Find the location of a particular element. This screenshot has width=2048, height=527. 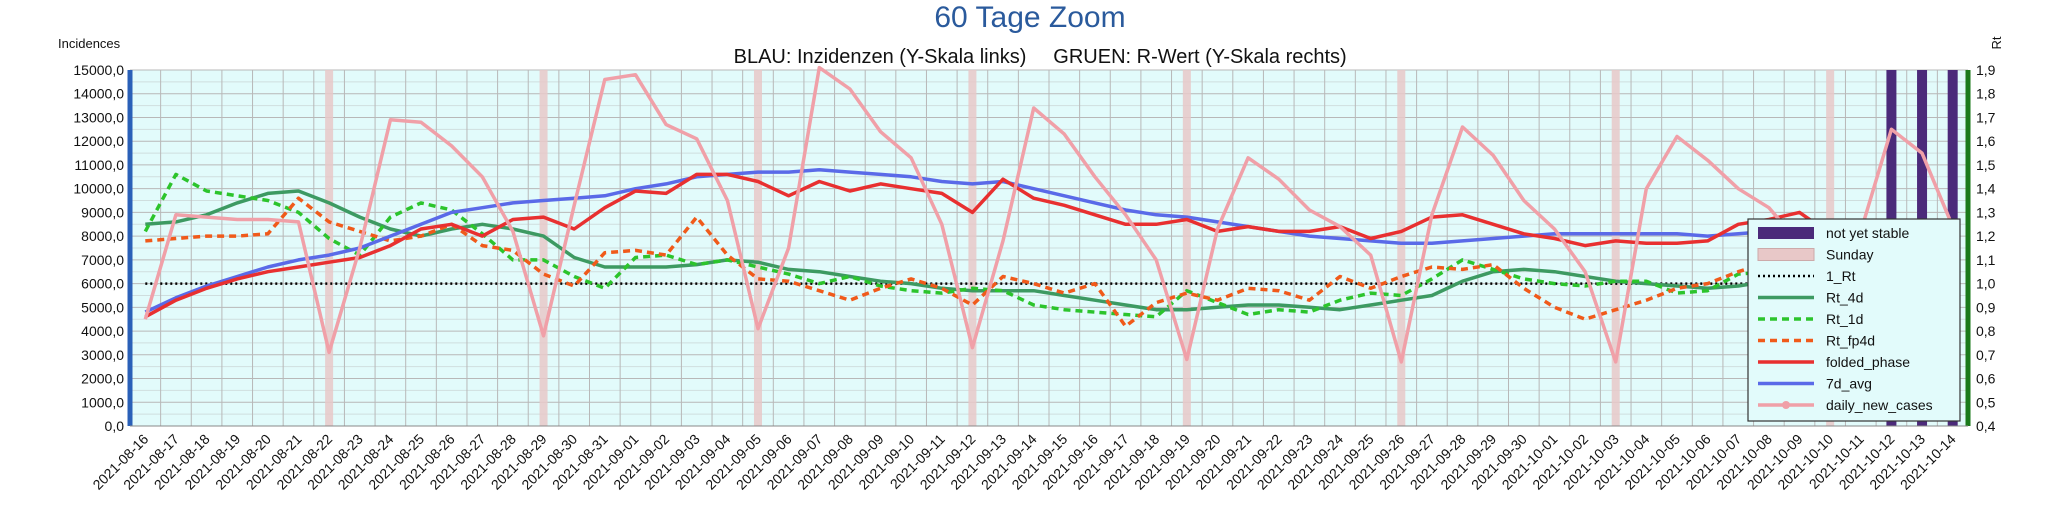

y-tick-label-right: 1,9 is located at coordinates (1986, 70).